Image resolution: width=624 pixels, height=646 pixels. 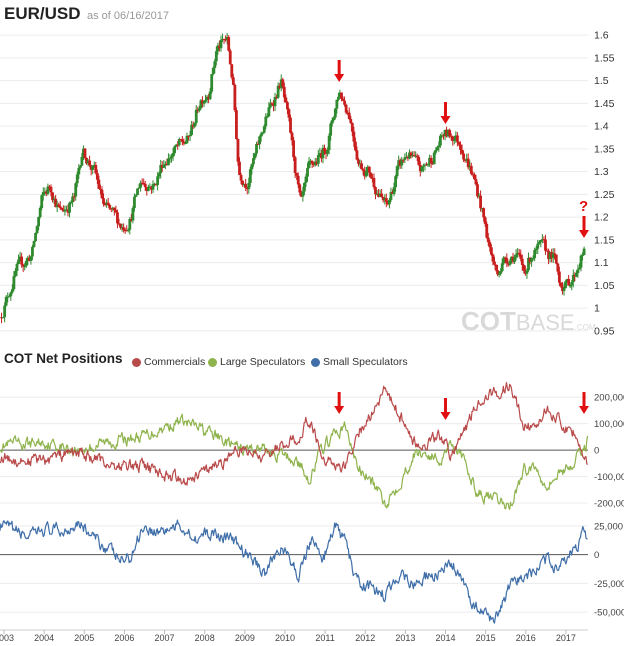 What do you see at coordinates (601, 218) in the screenshot?
I see `price-y-tick-label: 1.2` at bounding box center [601, 218].